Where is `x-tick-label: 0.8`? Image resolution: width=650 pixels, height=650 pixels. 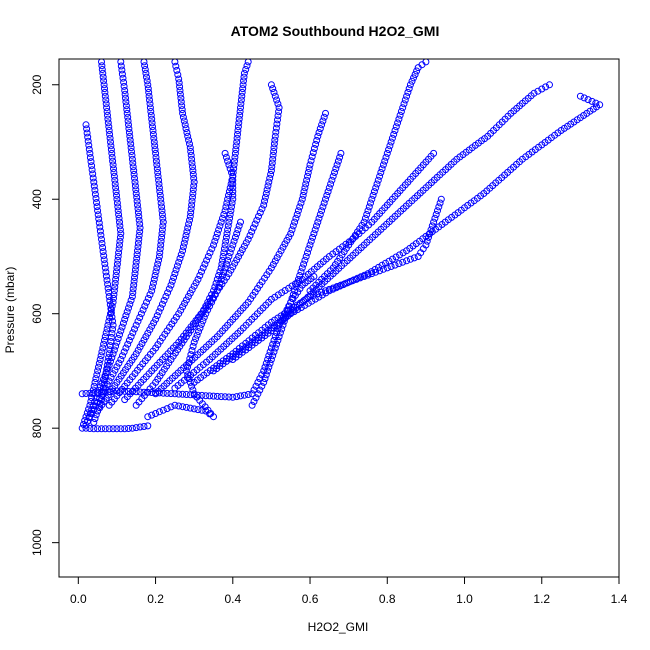
x-tick-label: 0.8 is located at coordinates (387, 599).